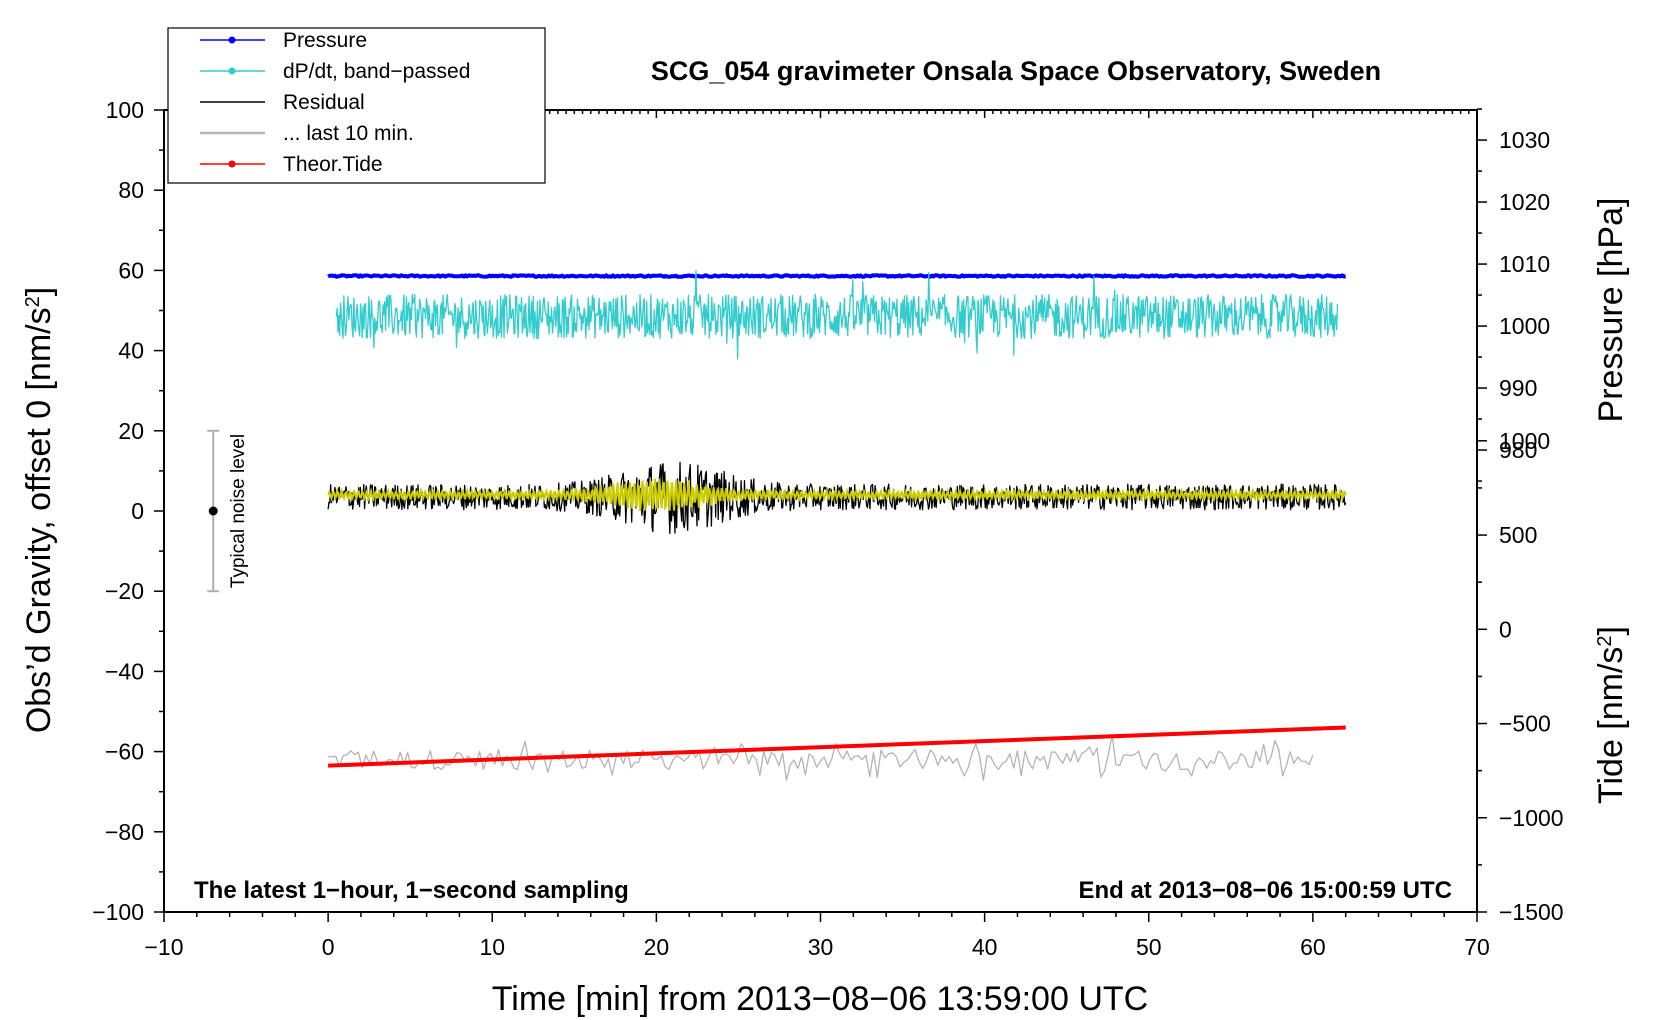 Image resolution: width=1660 pixels, height=1020 pixels. Describe the element at coordinates (985, 947) in the screenshot. I see `x-tick-label: 40` at that location.